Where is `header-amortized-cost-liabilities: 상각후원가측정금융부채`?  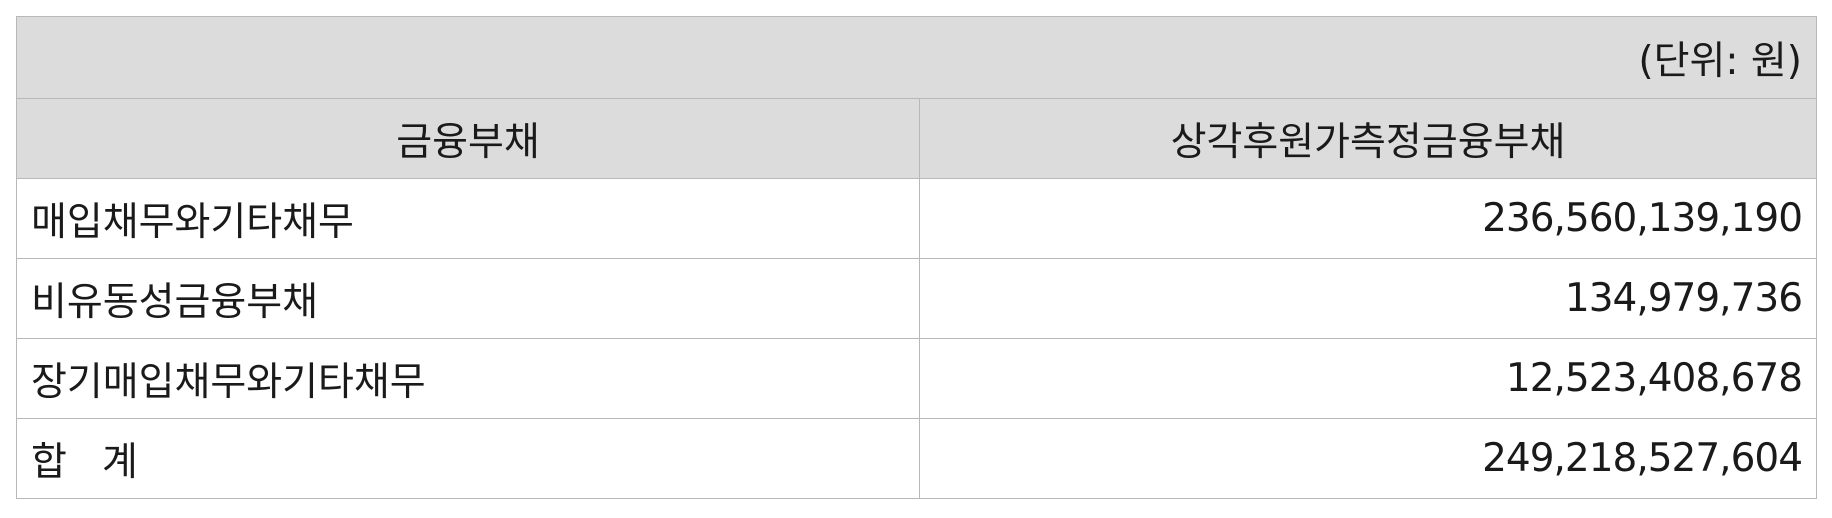
header-amortized-cost-liabilities: 상각후원가측정금융부채 is located at coordinates (1368, 138).